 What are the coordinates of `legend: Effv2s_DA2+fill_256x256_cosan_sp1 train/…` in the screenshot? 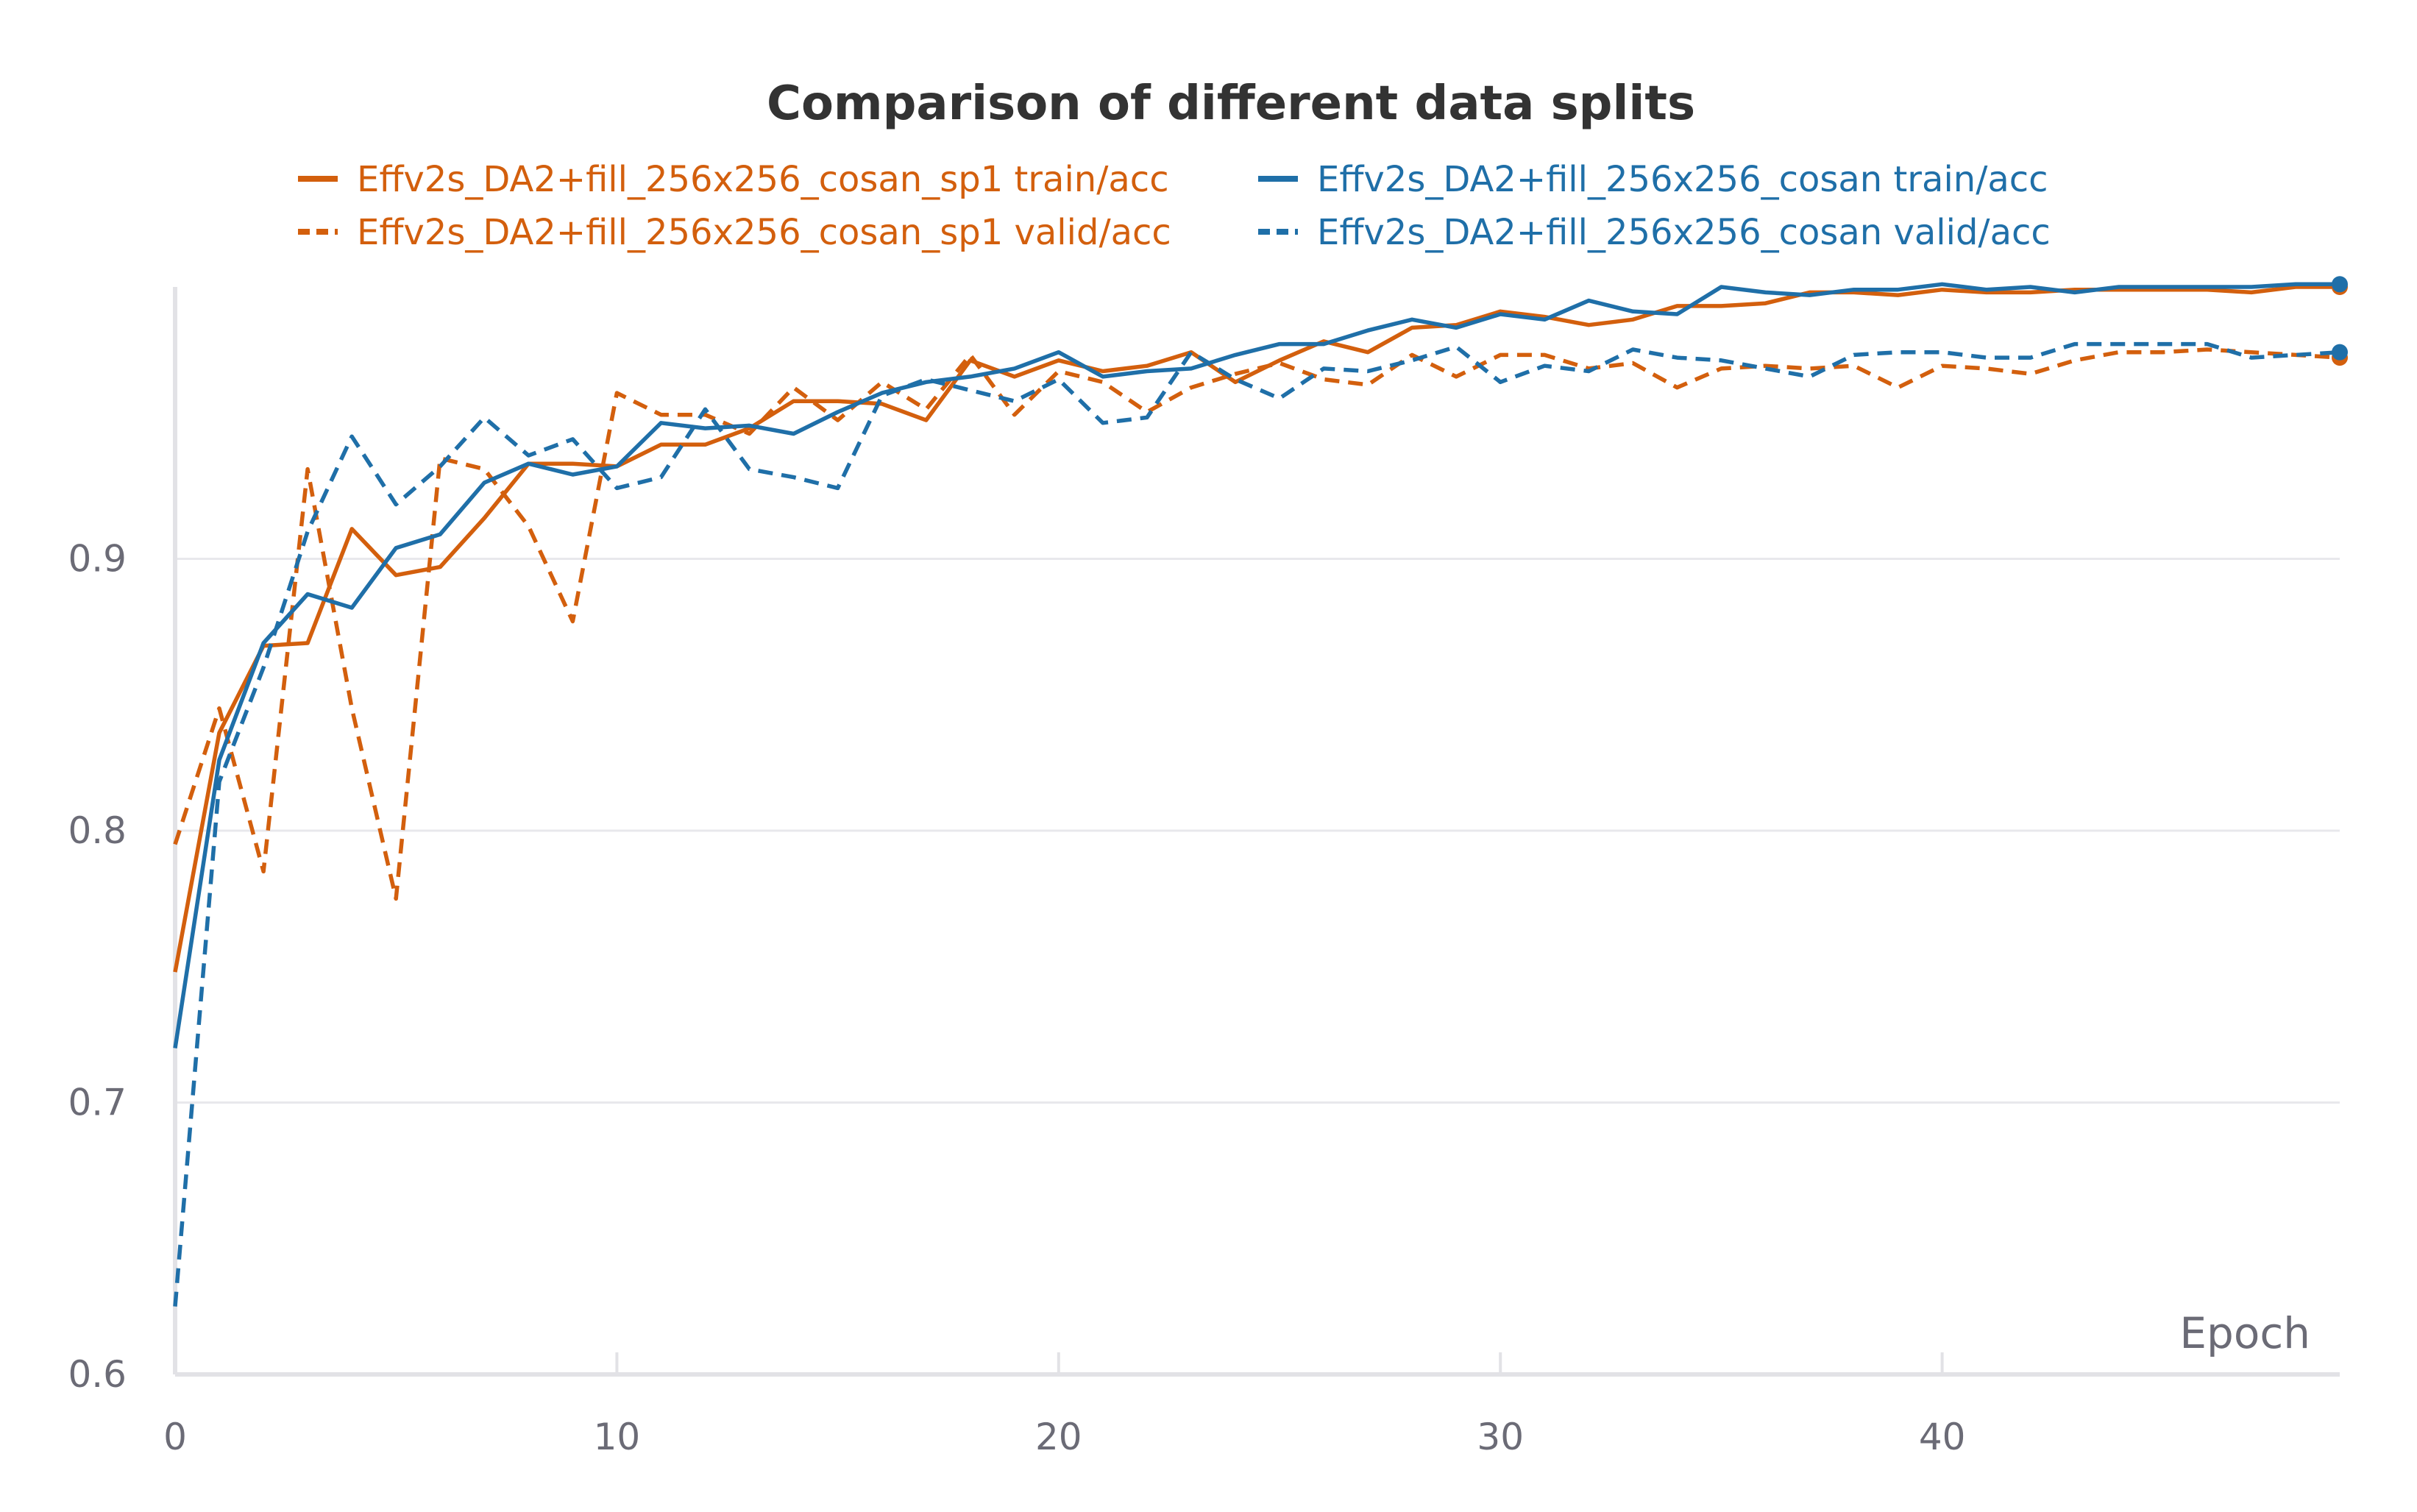 It's located at (1175, 206).